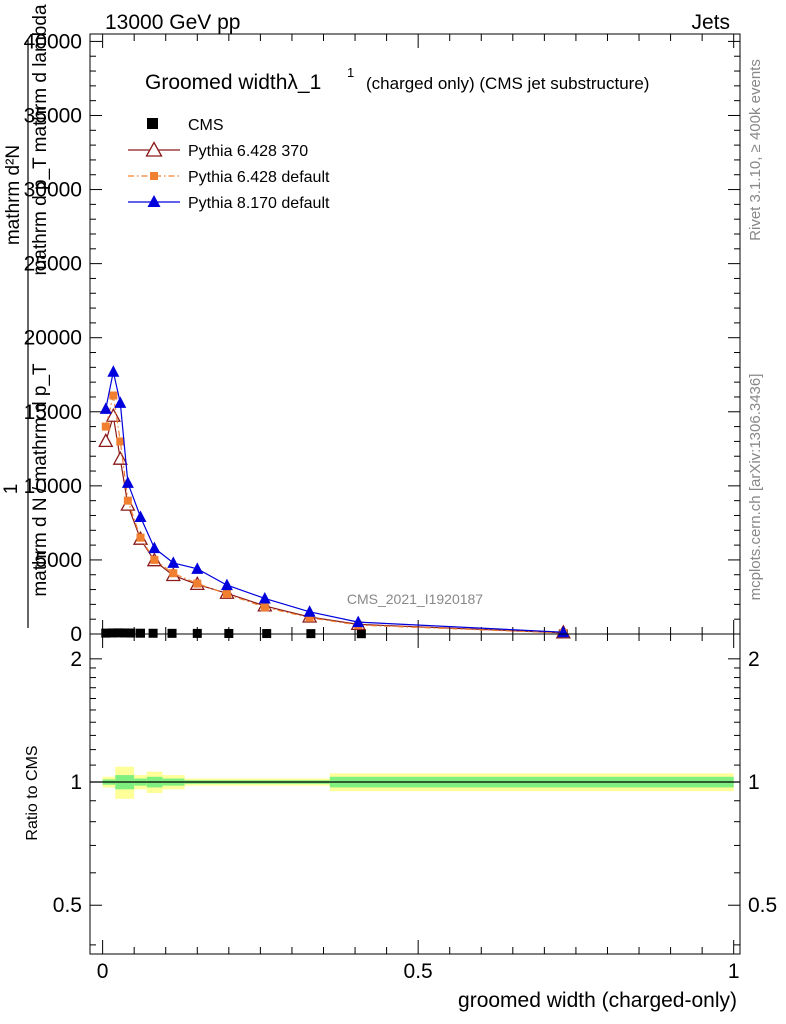 Image resolution: width=786 pixels, height=1024 pixels. What do you see at coordinates (507, 83) in the screenshot?
I see `chart-title-suffix: (charged only) (CMS jet substructure)` at bounding box center [507, 83].